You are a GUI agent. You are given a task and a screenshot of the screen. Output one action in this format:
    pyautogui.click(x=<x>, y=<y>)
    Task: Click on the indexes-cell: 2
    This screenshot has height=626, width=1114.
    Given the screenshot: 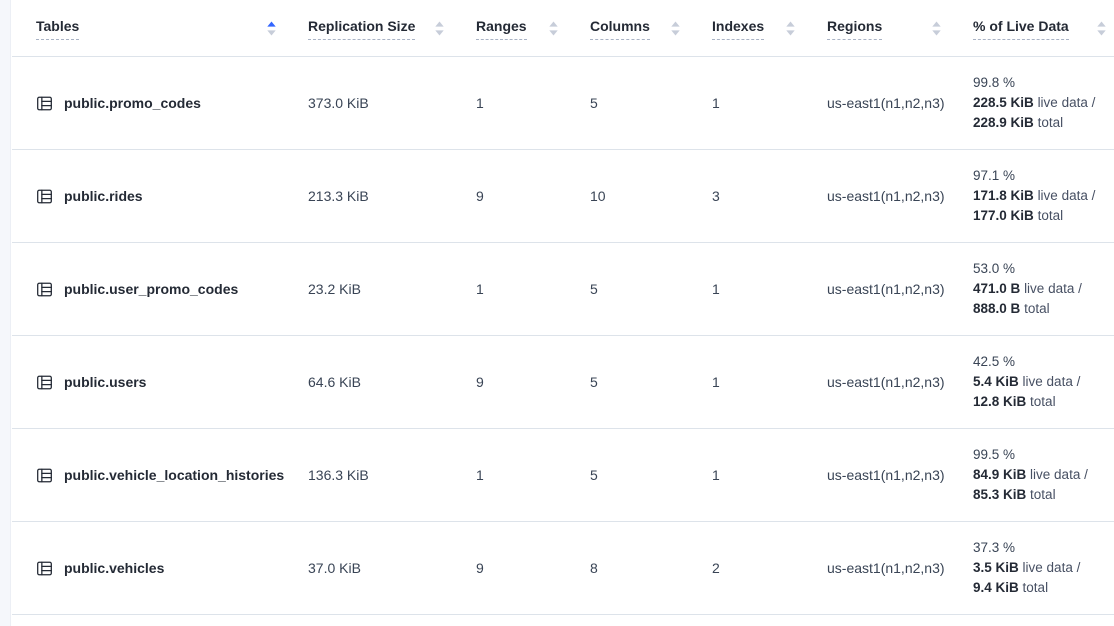 What is the action you would take?
    pyautogui.click(x=716, y=568)
    